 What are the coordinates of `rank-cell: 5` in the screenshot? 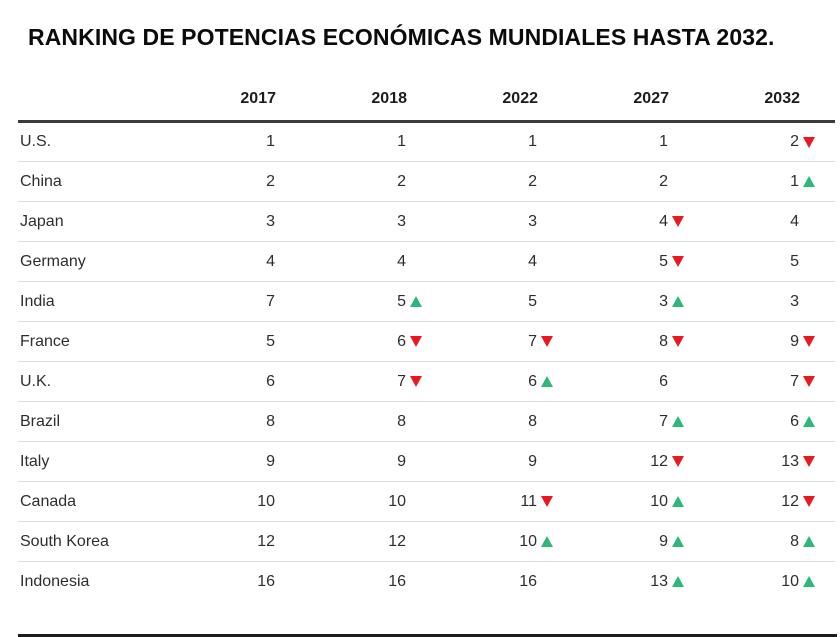 It's located at (376, 301).